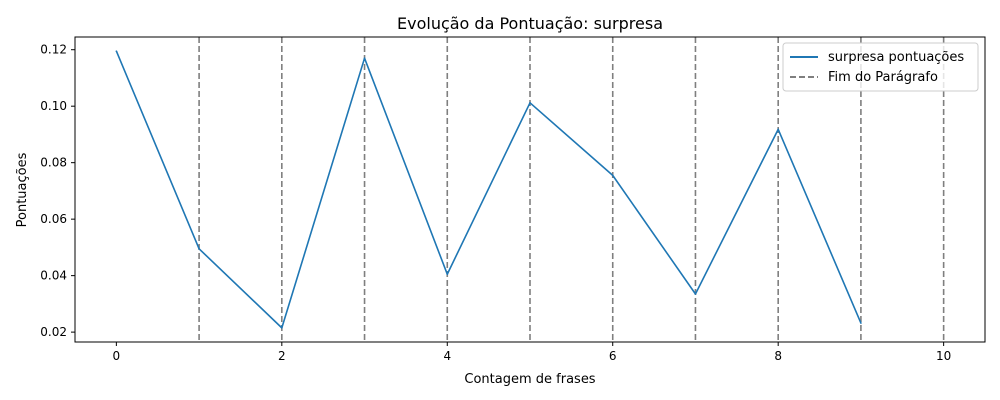 The width and height of the screenshot is (1000, 400). I want to click on legend-label-paragraph-end: Fim do Parágrafo, so click(883, 77).